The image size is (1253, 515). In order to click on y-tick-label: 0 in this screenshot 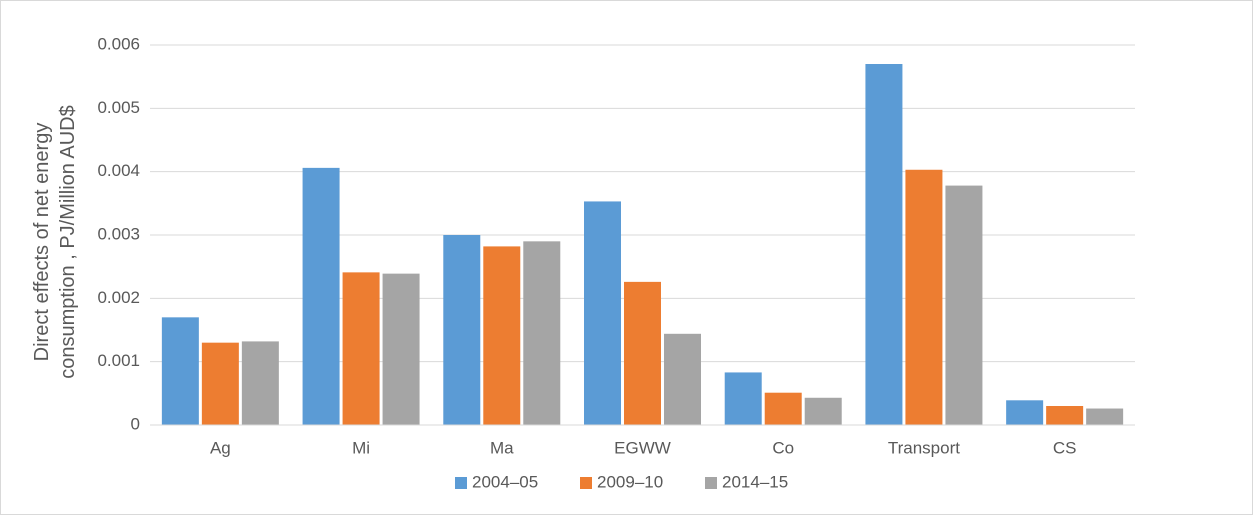, I will do `click(135, 423)`.